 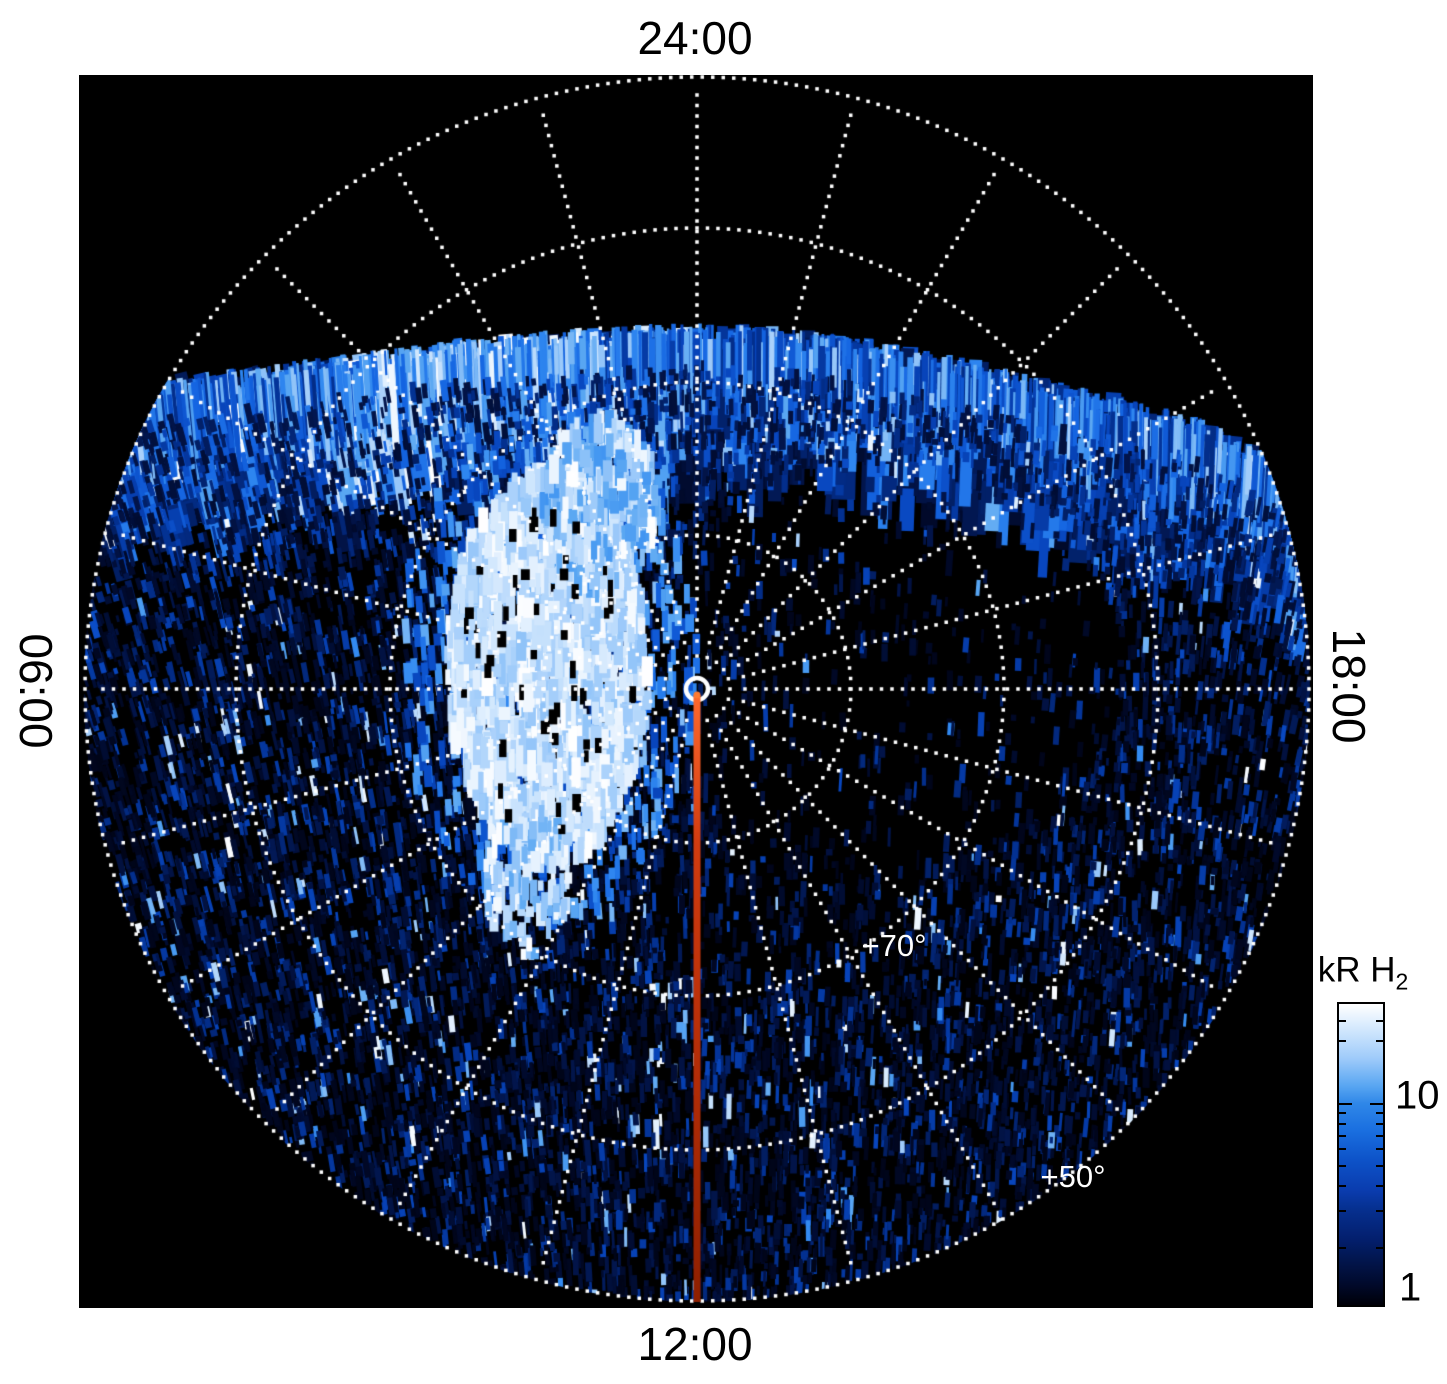 I want to click on latitude-label-70: +70°, so click(x=894, y=945).